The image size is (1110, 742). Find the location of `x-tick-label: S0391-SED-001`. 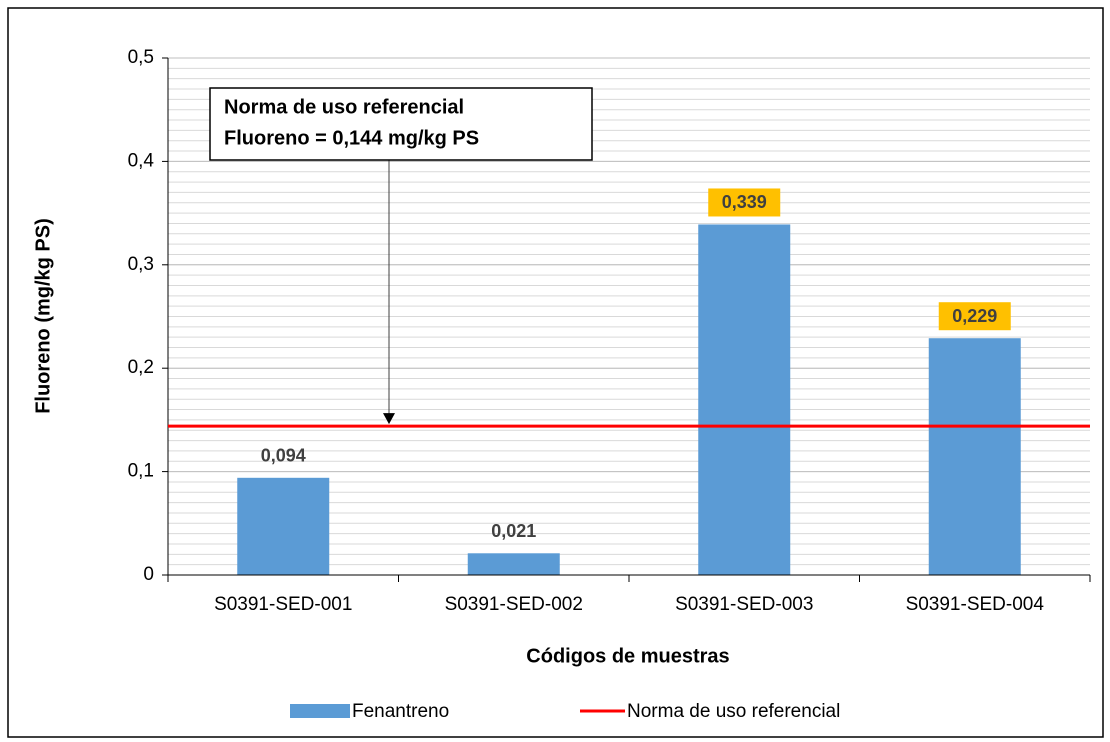

x-tick-label: S0391-SED-001 is located at coordinates (283, 604).